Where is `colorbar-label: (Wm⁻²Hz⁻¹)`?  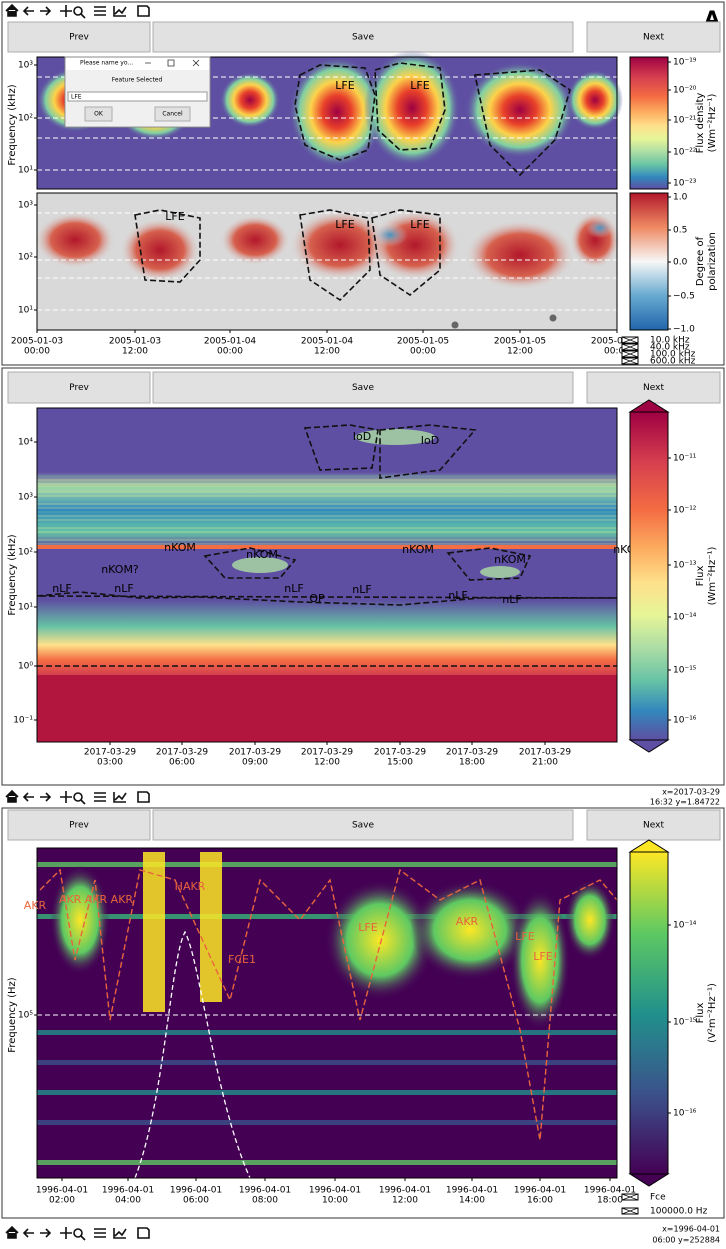 colorbar-label: (Wm⁻²Hz⁻¹) is located at coordinates (712, 576).